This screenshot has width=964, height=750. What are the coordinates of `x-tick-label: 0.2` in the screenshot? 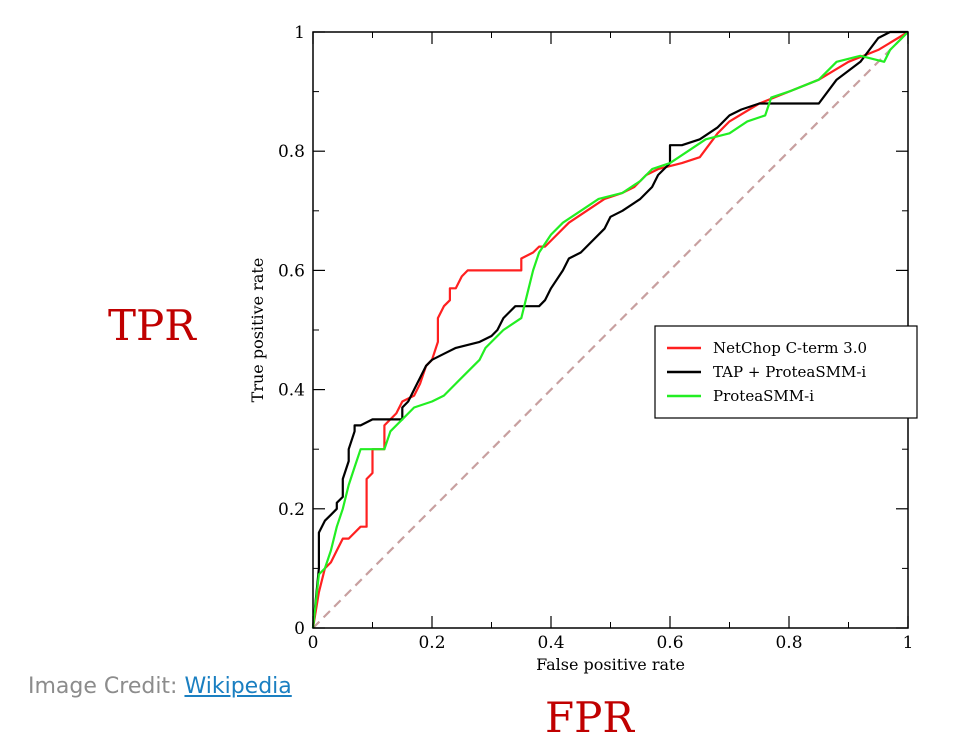 It's located at (431, 643).